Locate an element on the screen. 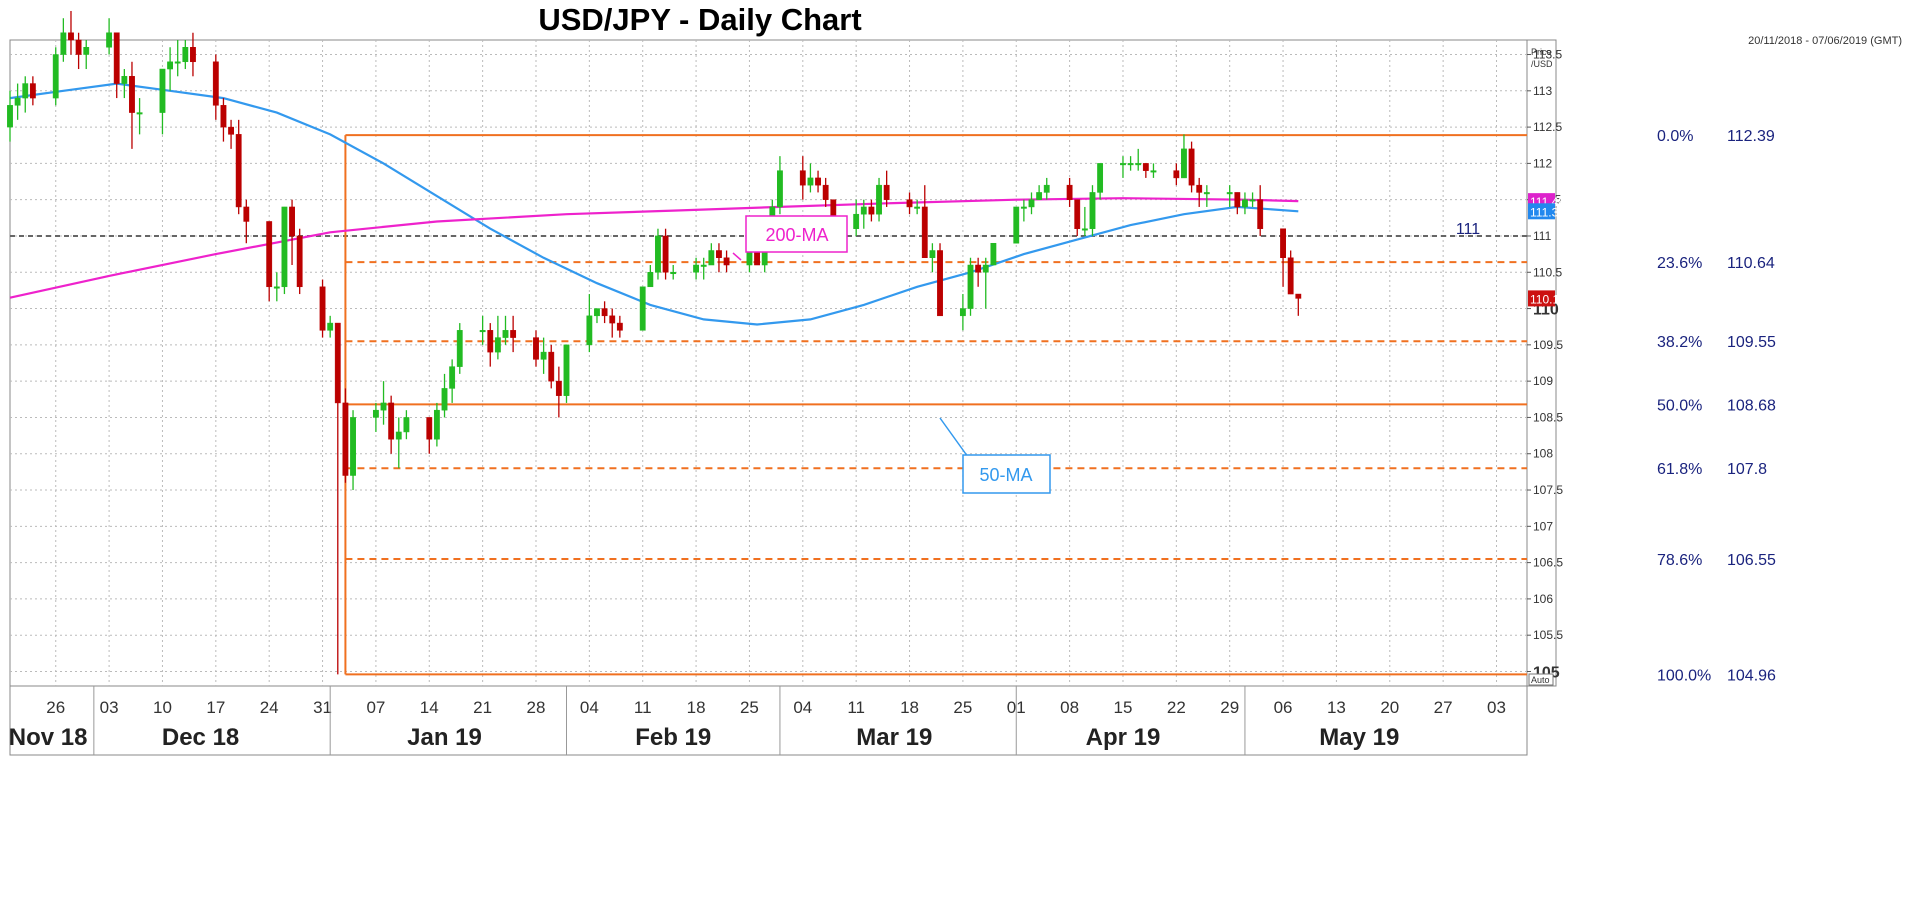 This screenshot has height=923, width=1916. y-tick-label: 112 is located at coordinates (1542, 163).